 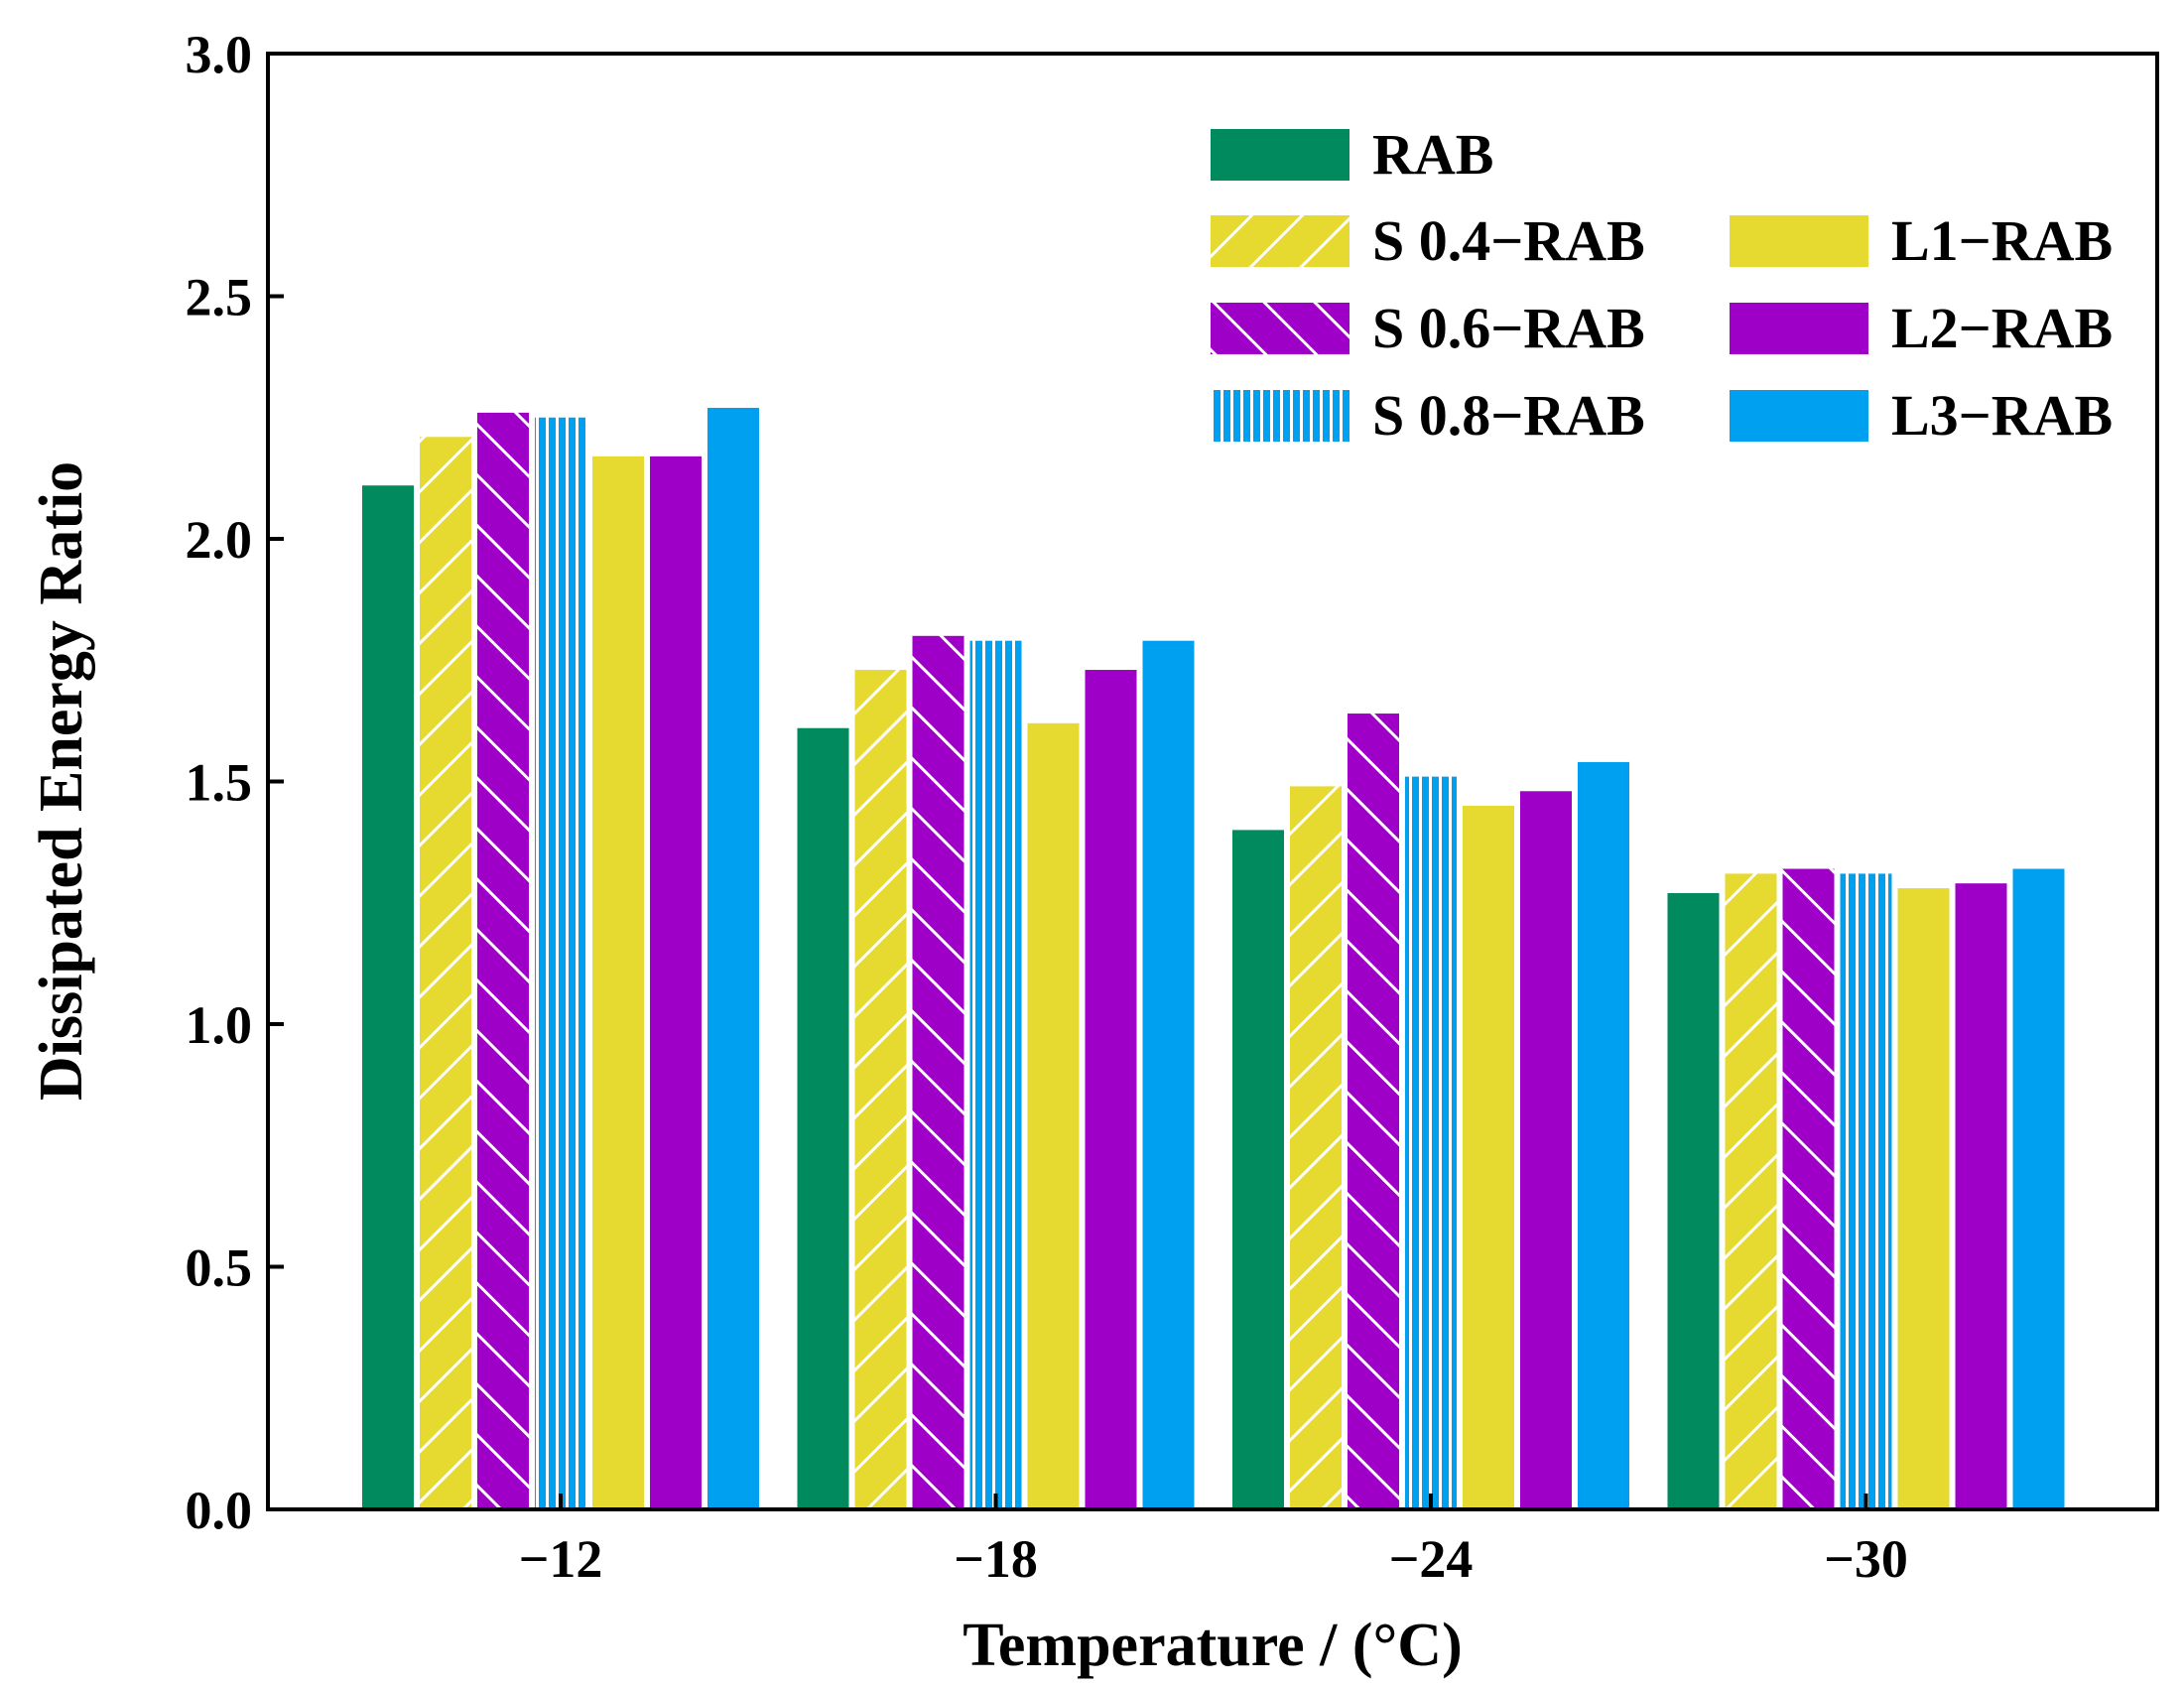 I want to click on x-axis-title: Temperature / (°C), so click(x=1212, y=1645).